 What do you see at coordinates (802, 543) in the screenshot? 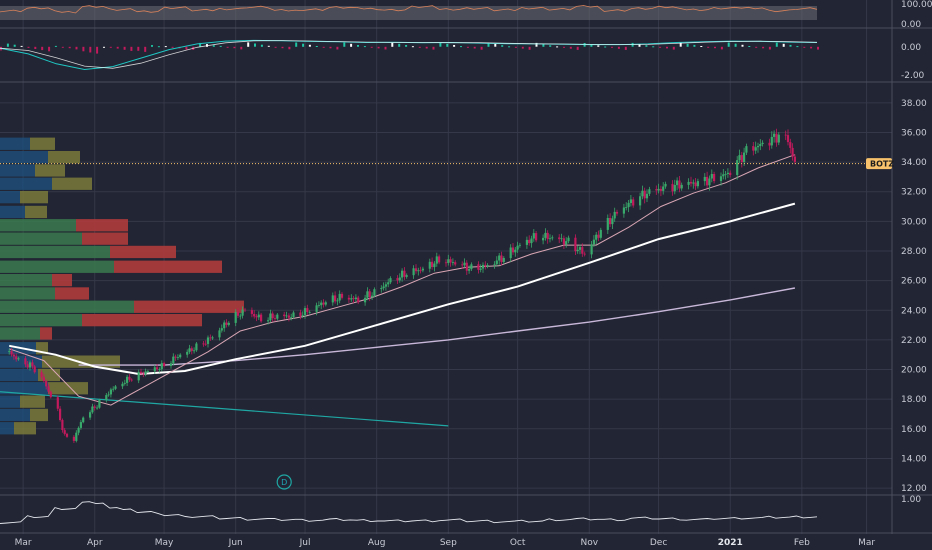
I see `x-tick-label: Feb` at bounding box center [802, 543].